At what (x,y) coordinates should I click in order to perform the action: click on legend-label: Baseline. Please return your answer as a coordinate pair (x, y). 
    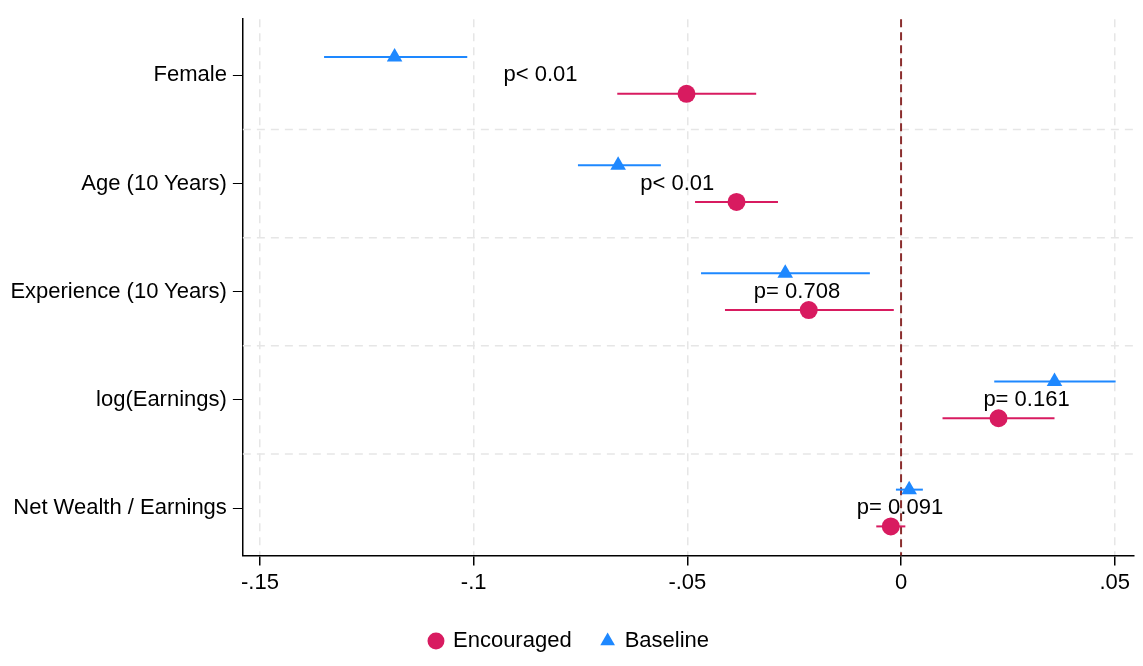
    Looking at the image, I should click on (667, 640).